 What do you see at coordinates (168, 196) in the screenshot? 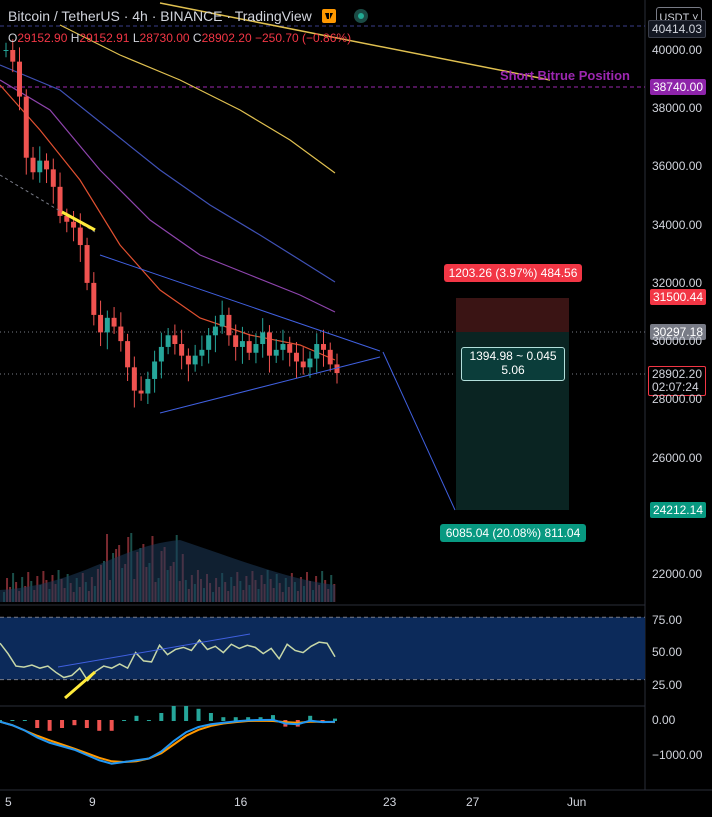
I see `ma-purple-line` at bounding box center [168, 196].